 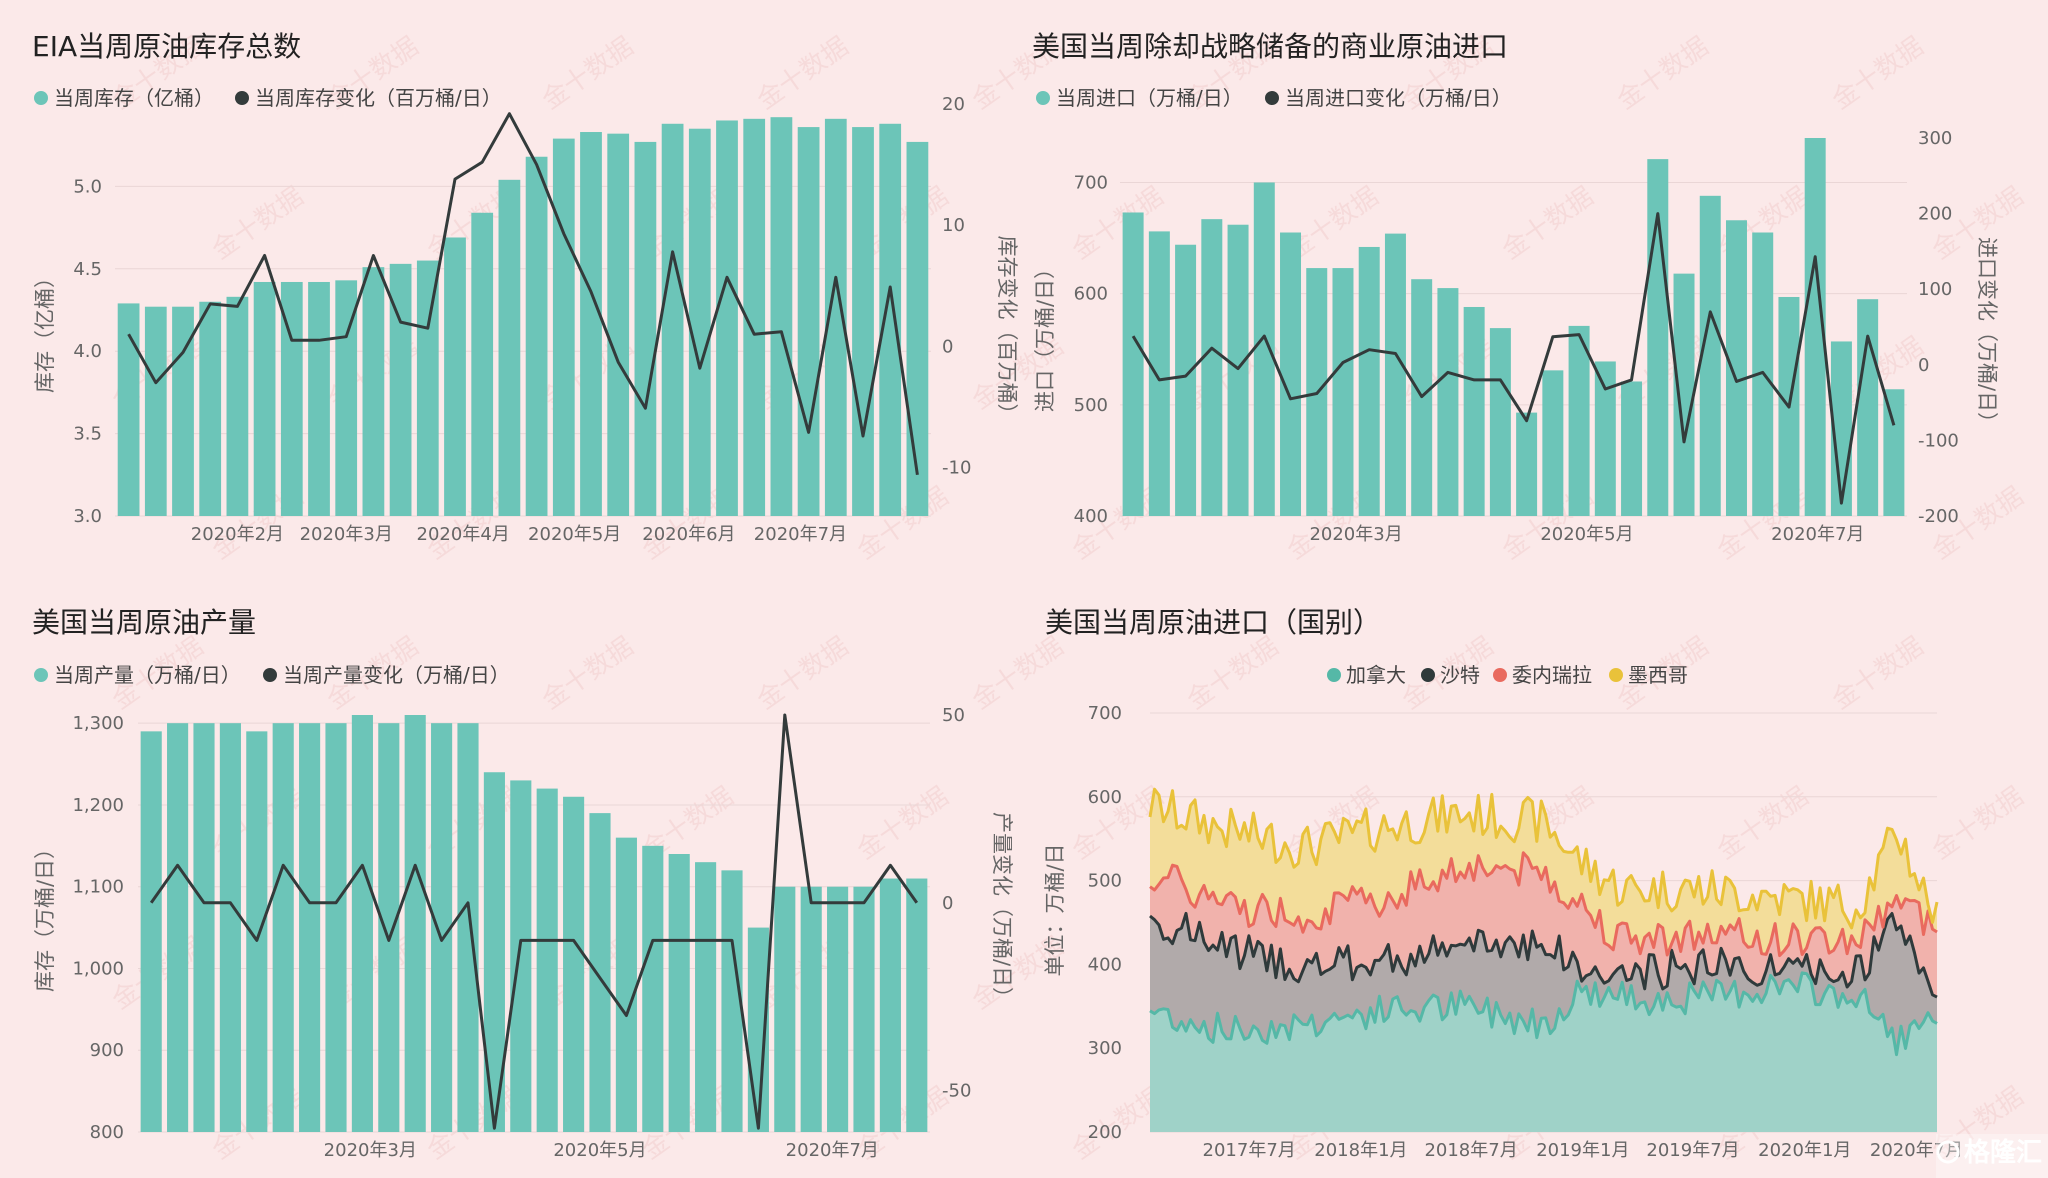 What do you see at coordinates (1658, 675) in the screenshot?
I see `legend-mexico-label: 墨西哥` at bounding box center [1658, 675].